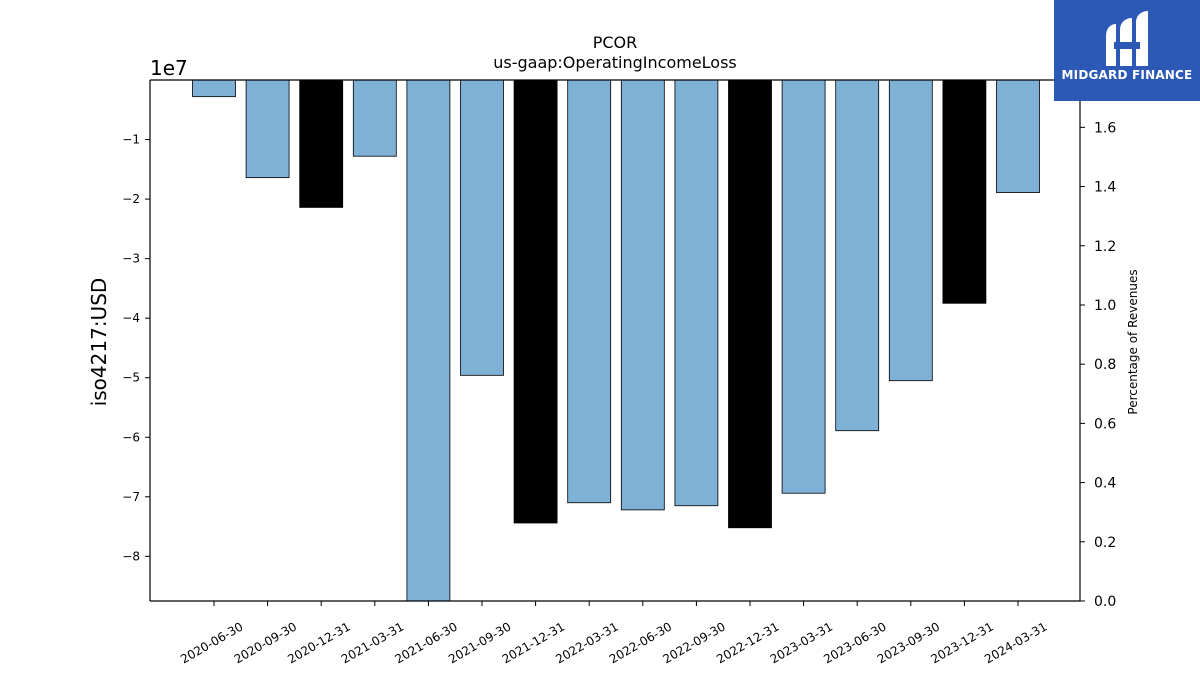 This screenshot has width=1200, height=675. Describe the element at coordinates (131, 140) in the screenshot. I see `y-tick-label: −1` at that location.